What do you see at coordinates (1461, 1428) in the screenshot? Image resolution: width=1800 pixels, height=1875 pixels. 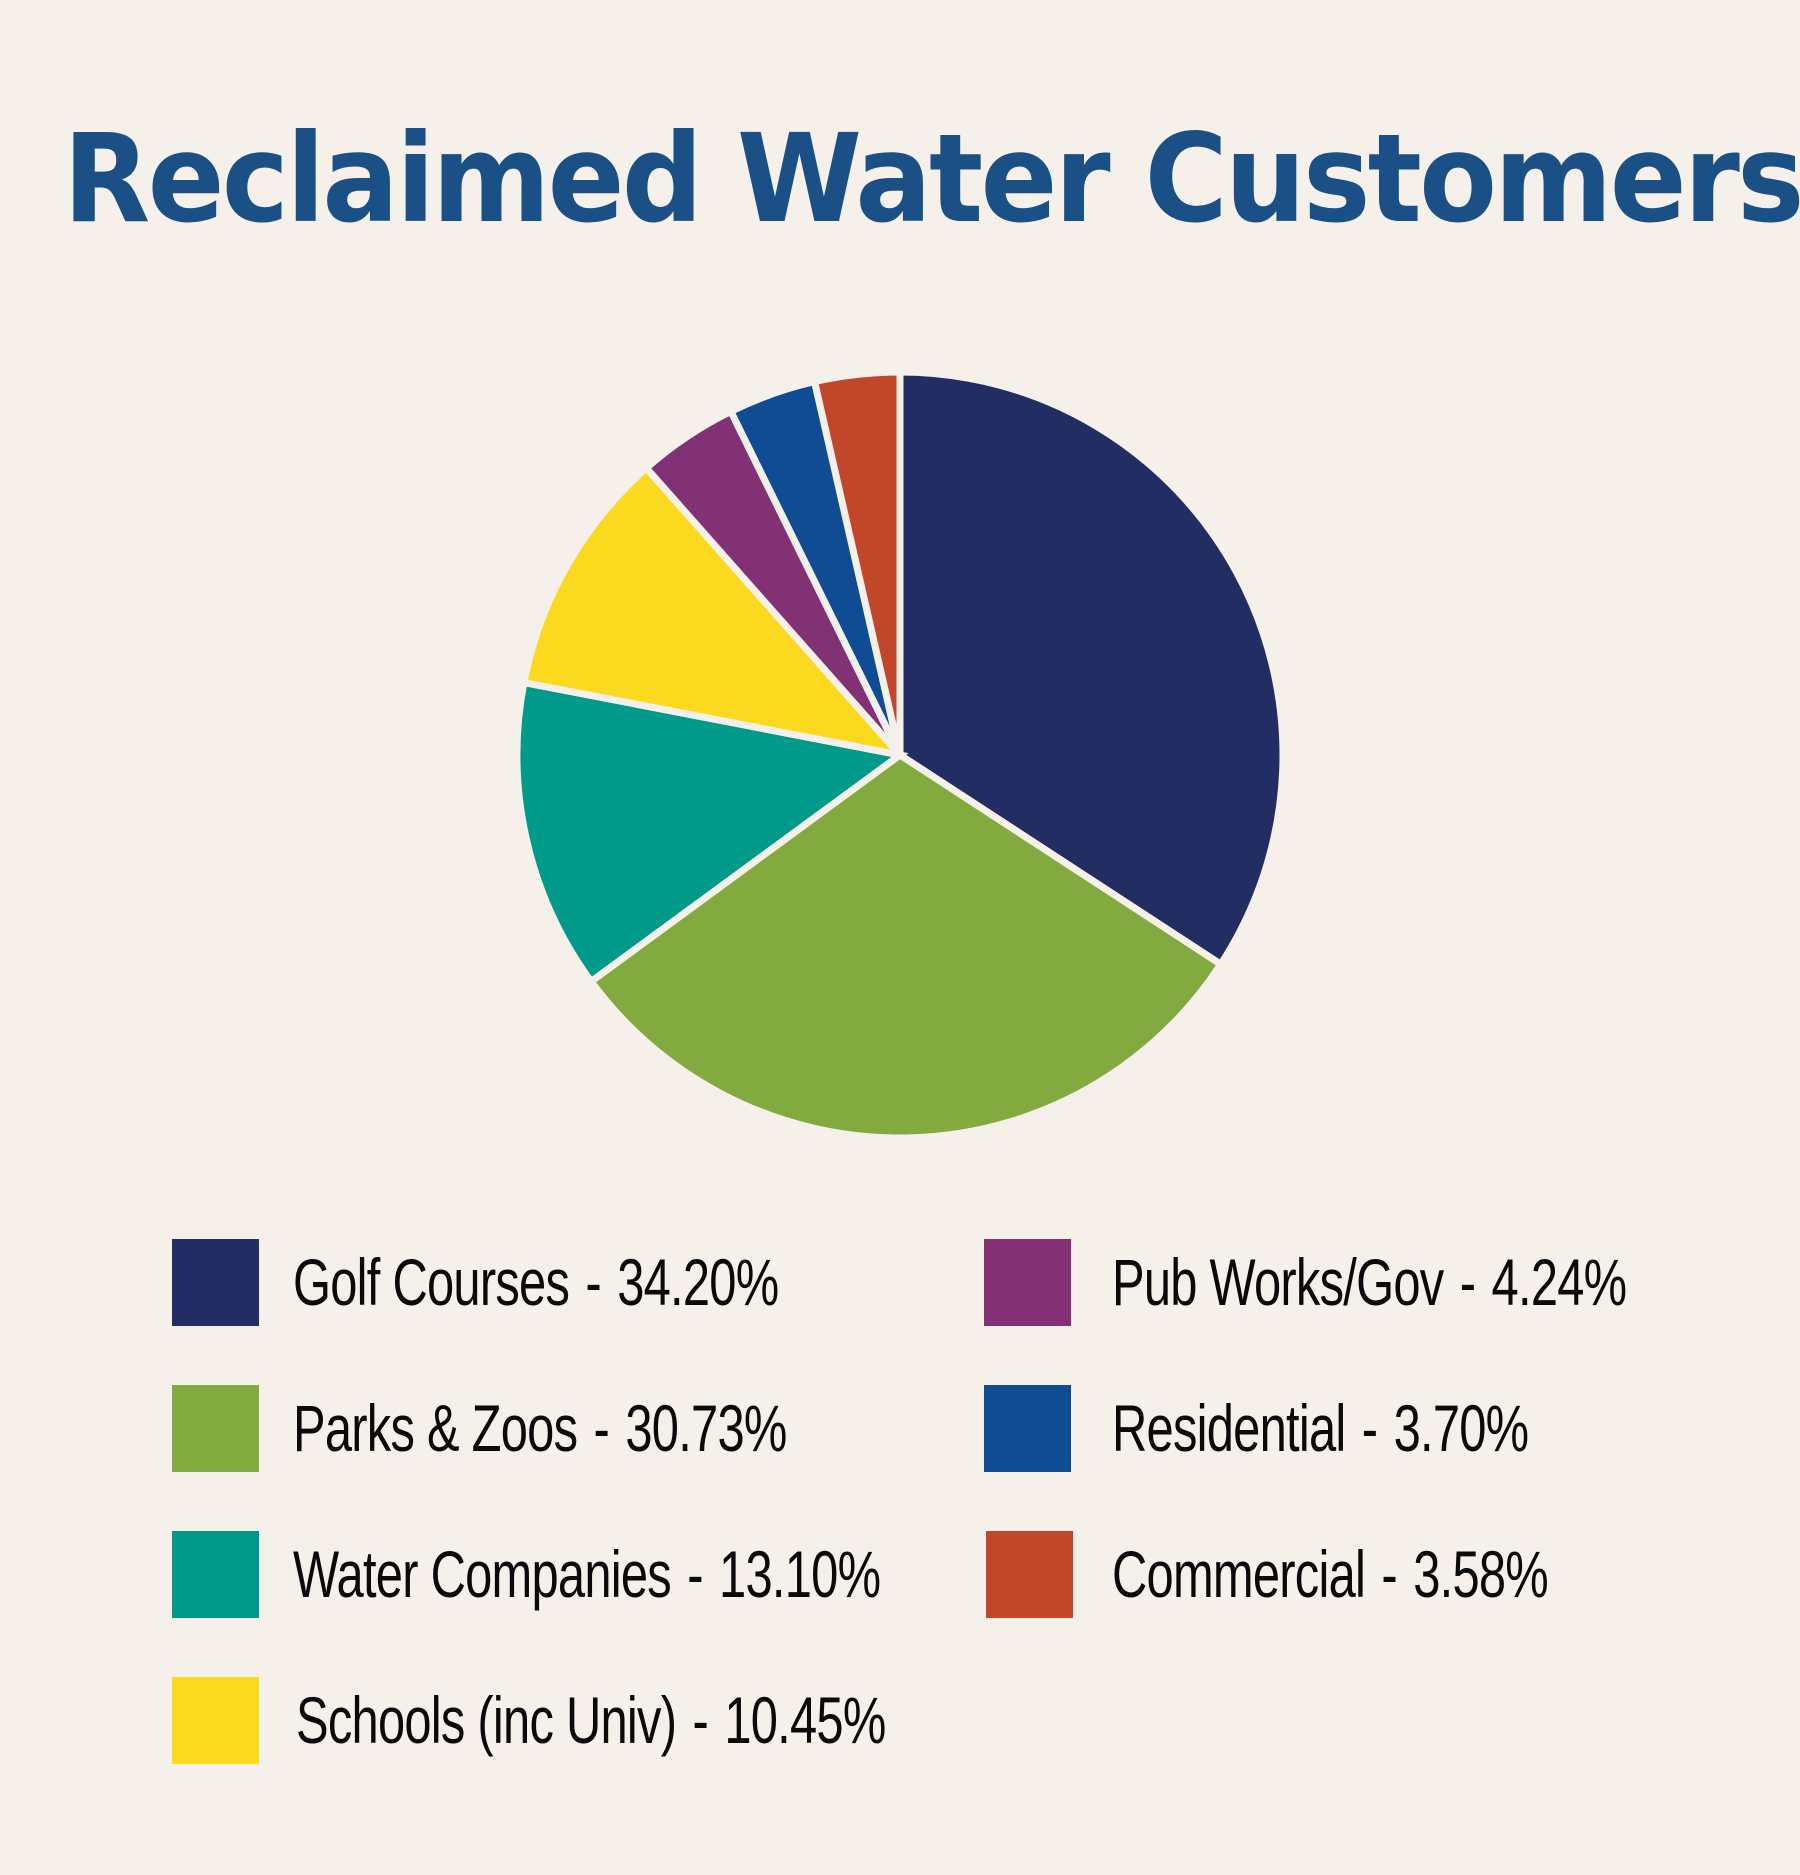 I see `legend-value: 3.70%` at bounding box center [1461, 1428].